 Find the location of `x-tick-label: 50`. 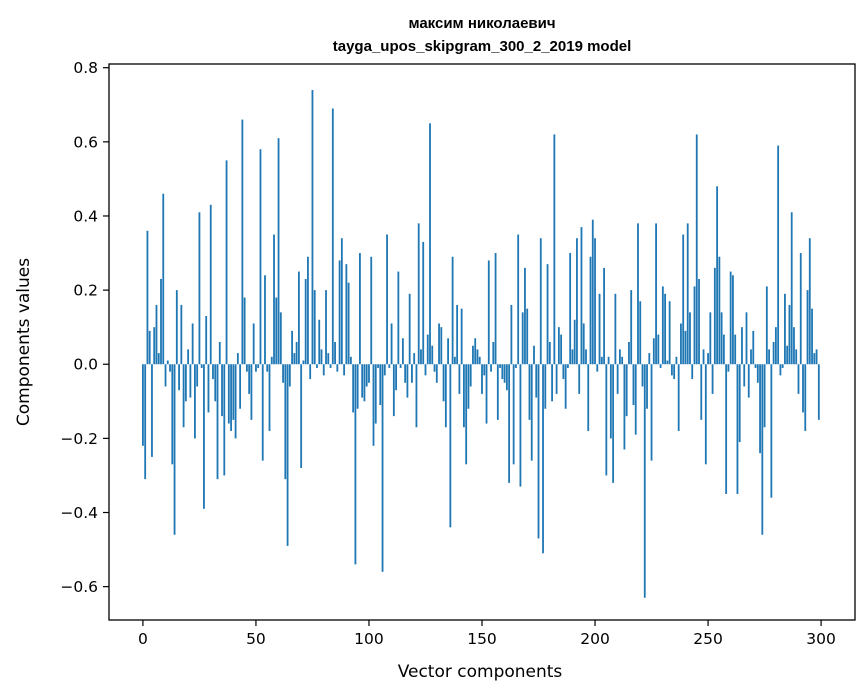

x-tick-label: 50 is located at coordinates (256, 639).